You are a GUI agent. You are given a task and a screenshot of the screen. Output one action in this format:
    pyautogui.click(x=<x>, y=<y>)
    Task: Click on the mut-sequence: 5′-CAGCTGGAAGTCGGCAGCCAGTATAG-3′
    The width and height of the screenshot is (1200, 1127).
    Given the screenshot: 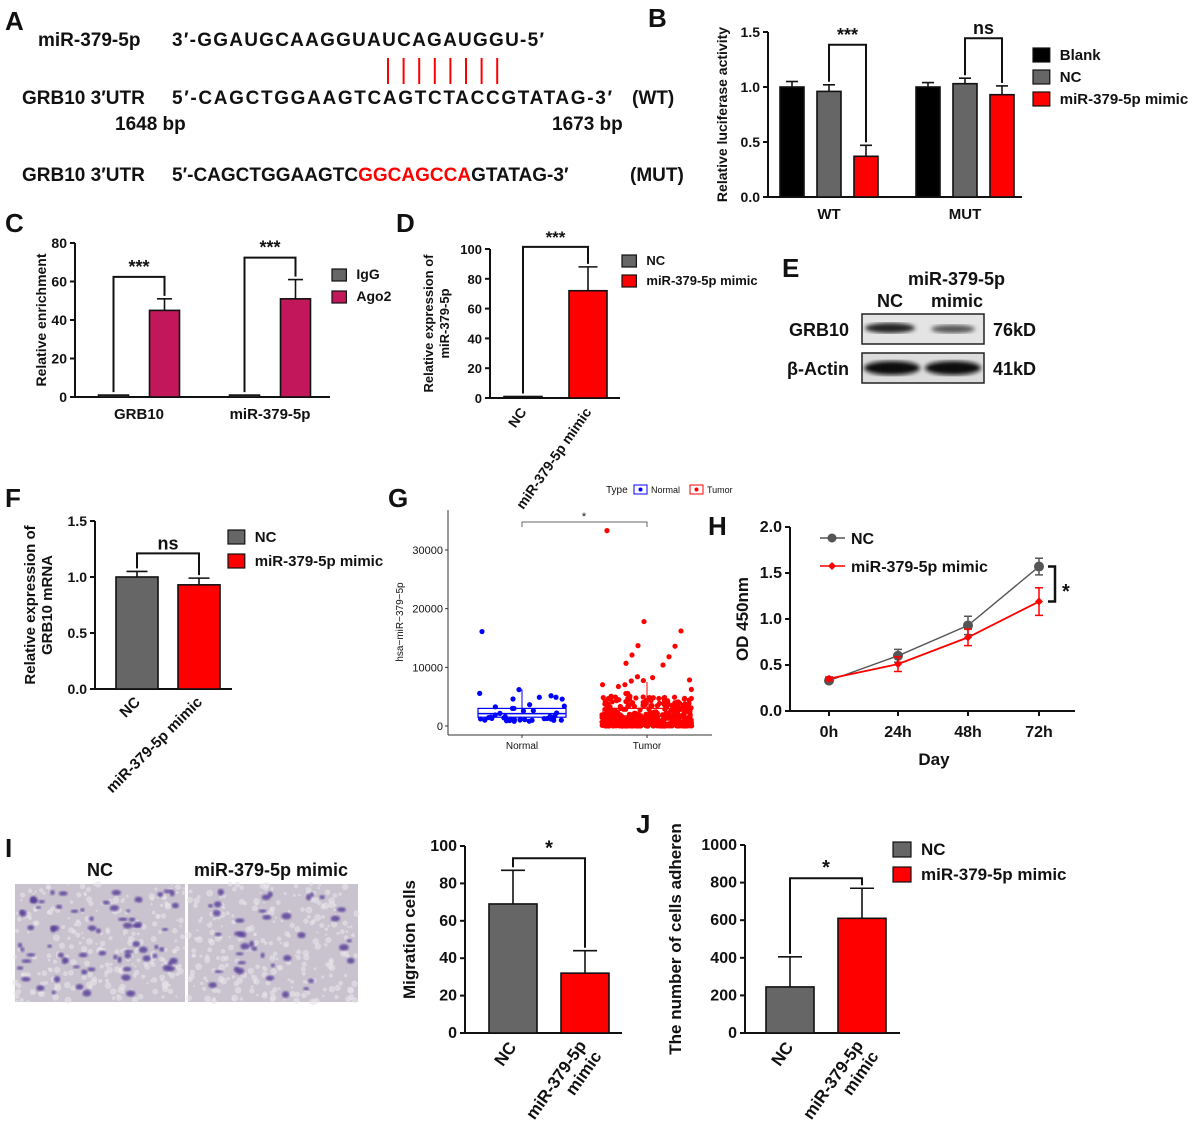 What is the action you would take?
    pyautogui.click(x=370, y=175)
    